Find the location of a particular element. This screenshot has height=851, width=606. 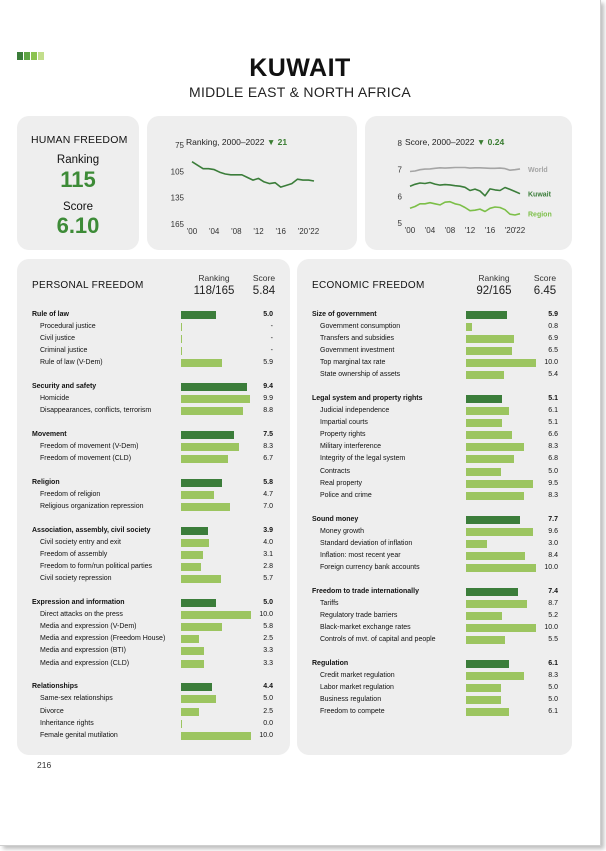

row-label: Legal system and property rights is located at coordinates (367, 399).